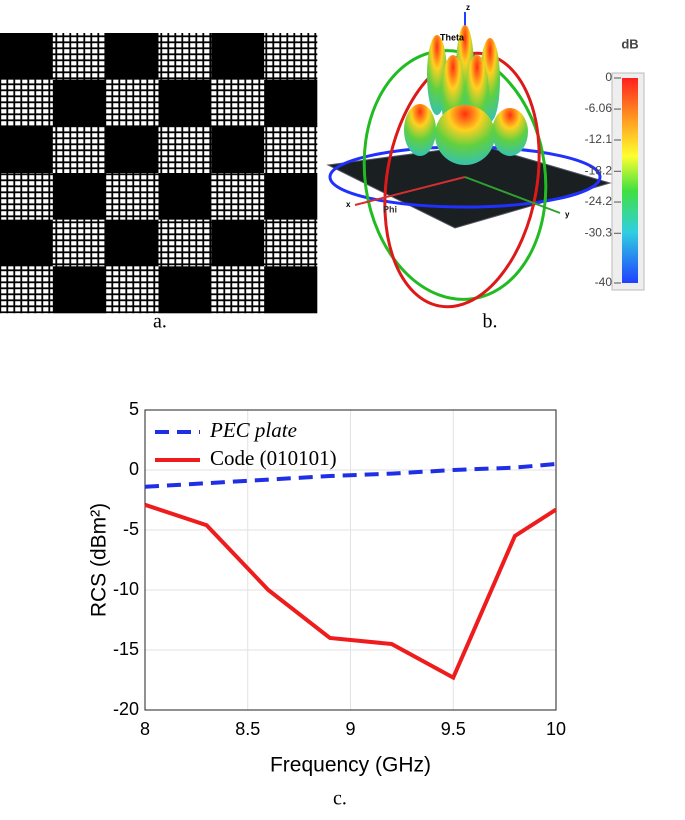  Describe the element at coordinates (629, 43) in the screenshot. I see `colorbar-label: dB` at that location.